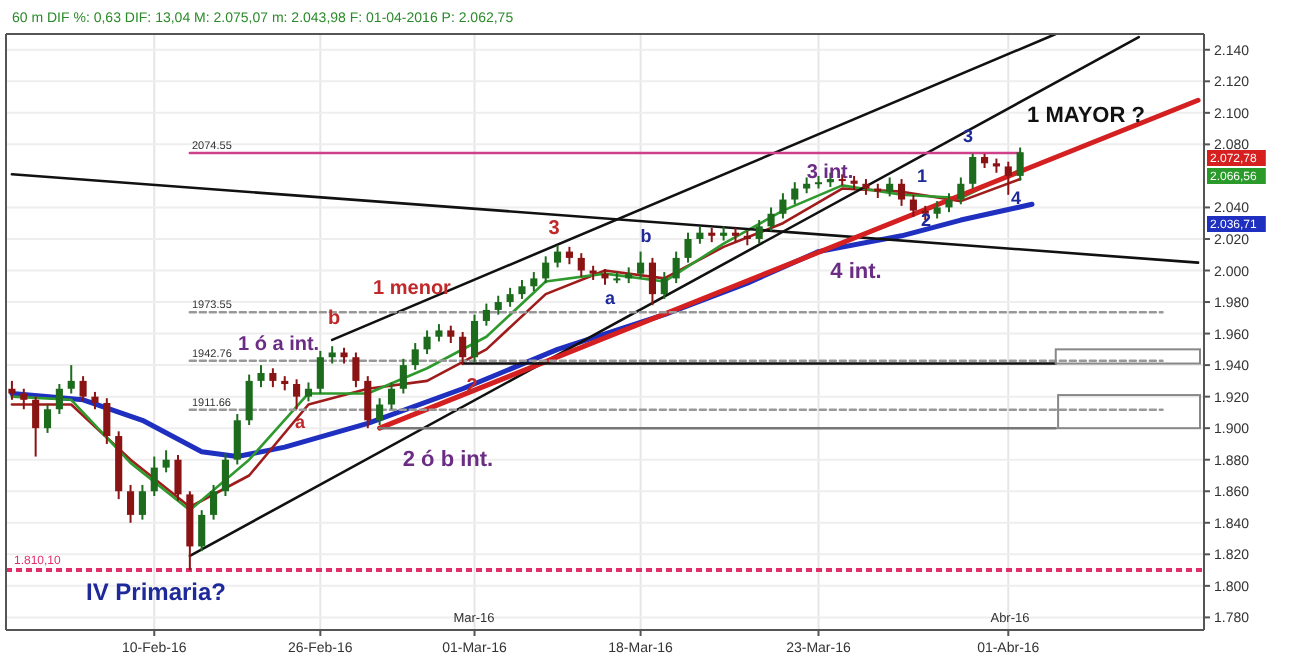 This screenshot has width=1300, height=660. What do you see at coordinates (1086, 116) in the screenshot?
I see `annotation: 1 MAYOR ?` at bounding box center [1086, 116].